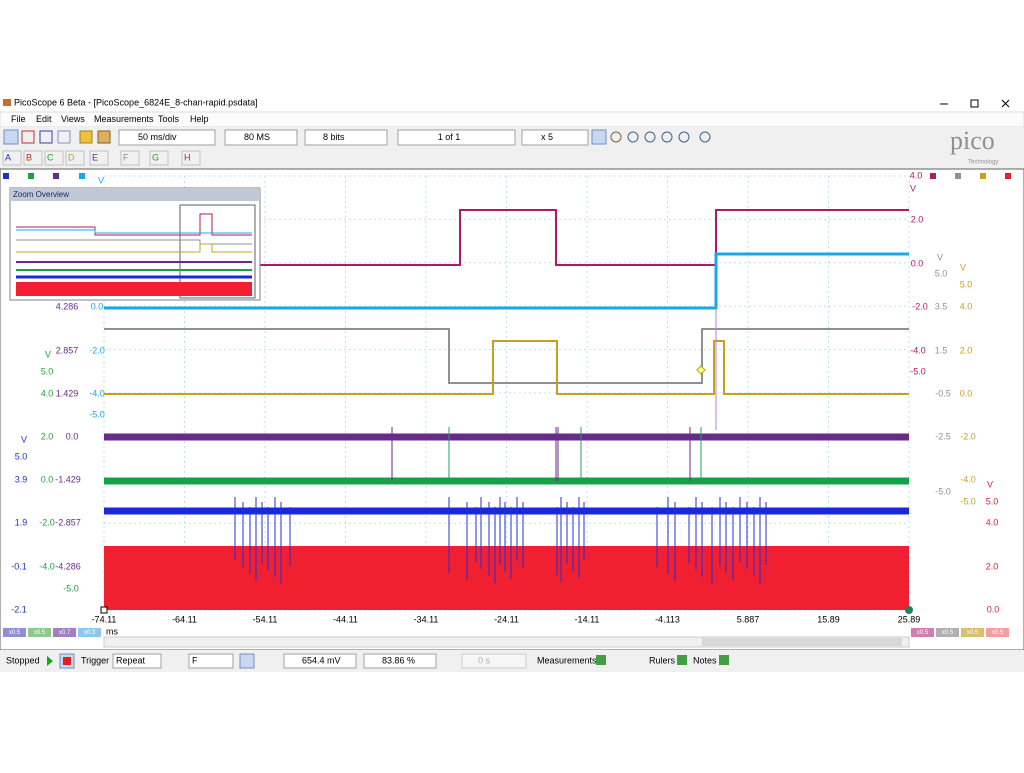 This screenshot has width=1024, height=773. I want to click on menu-item: Measurements, so click(124, 119).